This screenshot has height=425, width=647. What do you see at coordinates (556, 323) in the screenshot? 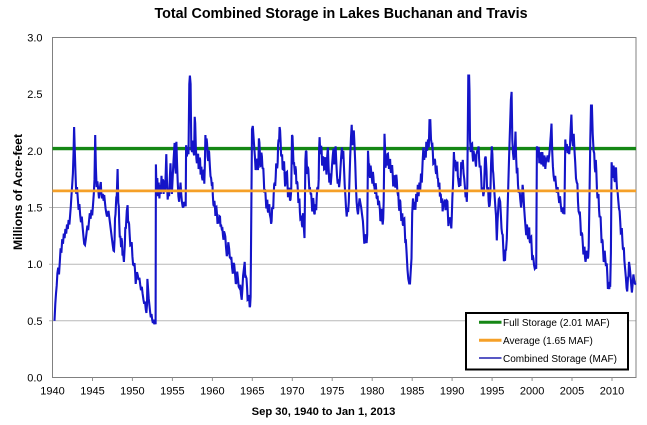
I see `svg-text: Full Storage (2.01 MAF)` at bounding box center [556, 323].